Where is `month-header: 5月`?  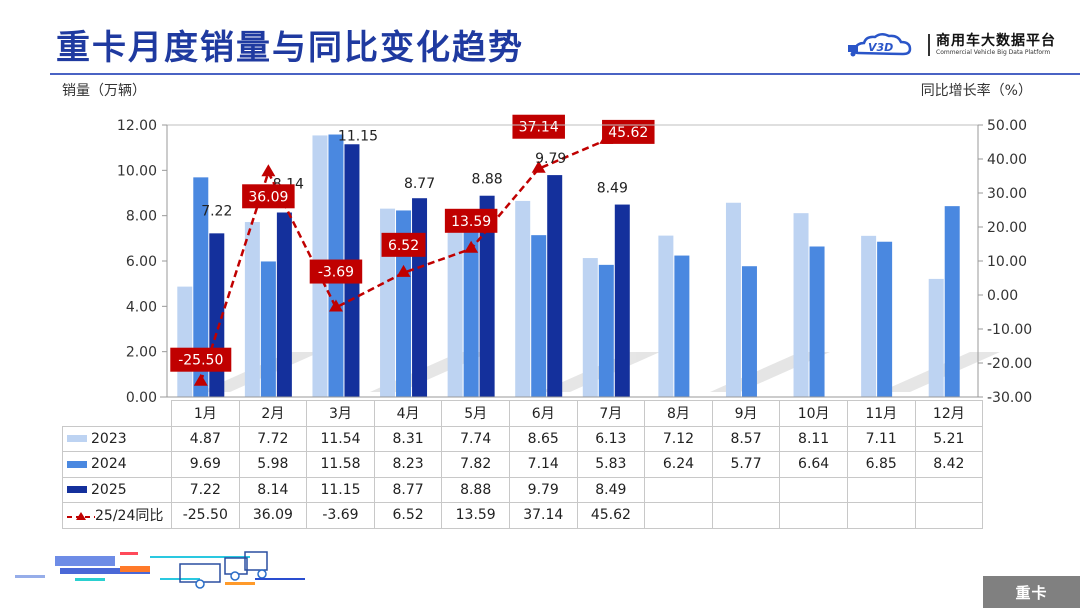
month-header: 5月 is located at coordinates (475, 413).